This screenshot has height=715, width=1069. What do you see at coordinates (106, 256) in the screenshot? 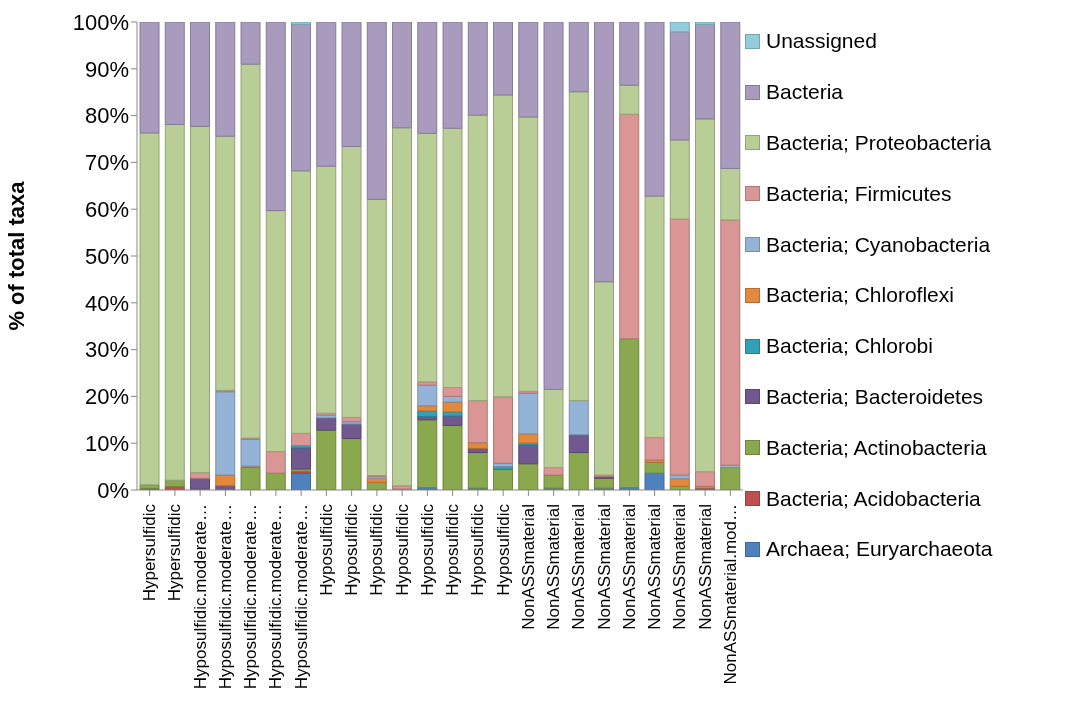
I see `y-tick-label: 50%` at bounding box center [106, 256].